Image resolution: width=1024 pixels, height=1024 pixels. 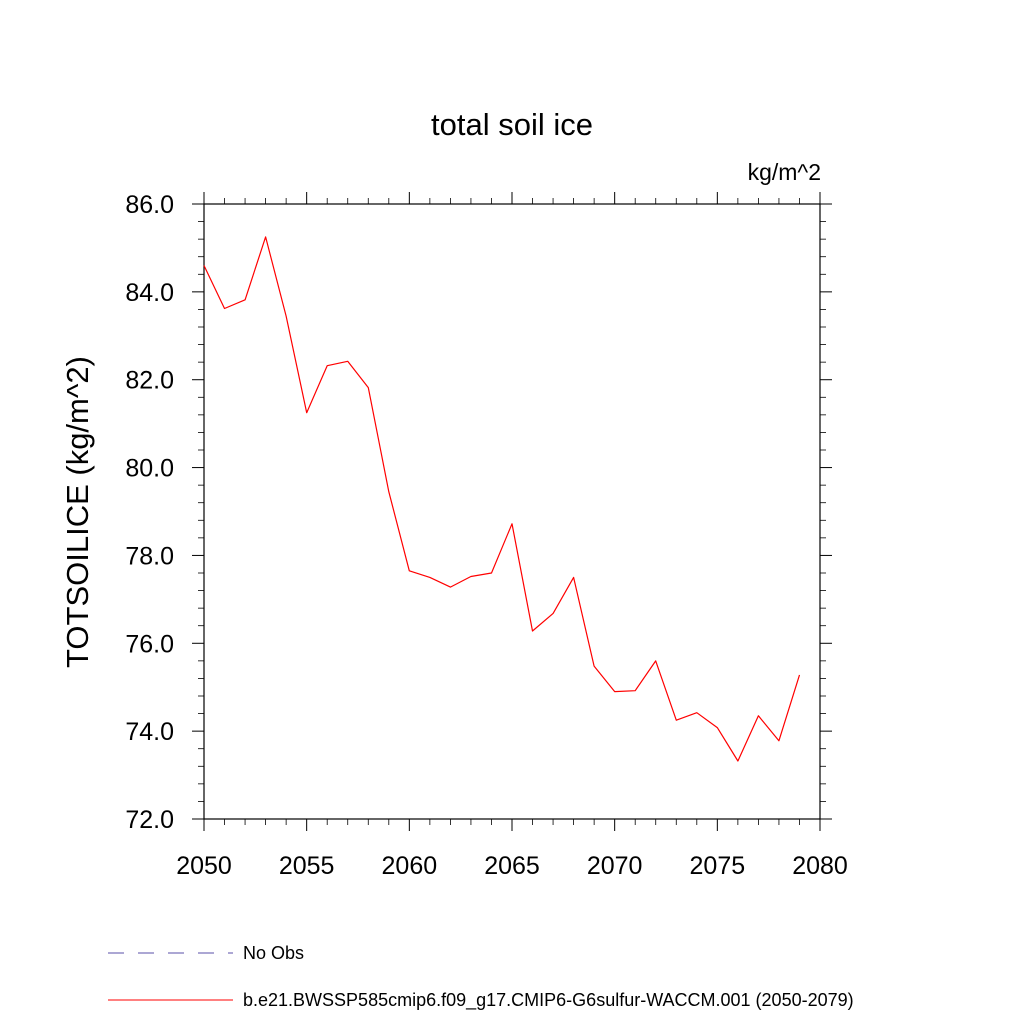 What do you see at coordinates (149, 205) in the screenshot?
I see `y-tick-label: 86.0` at bounding box center [149, 205].